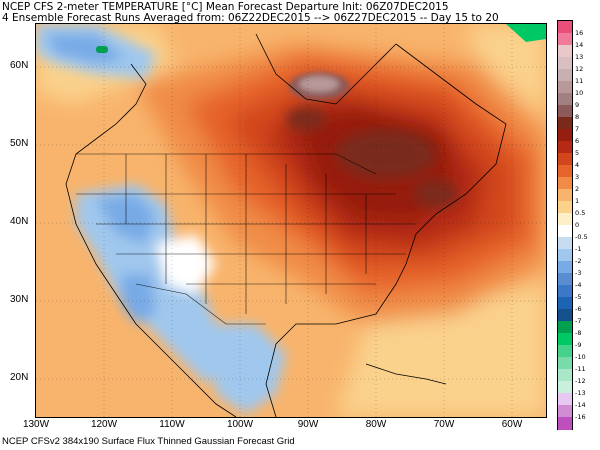 The image size is (600, 450). I want to click on cold-alaska-core, so click(86, 49).